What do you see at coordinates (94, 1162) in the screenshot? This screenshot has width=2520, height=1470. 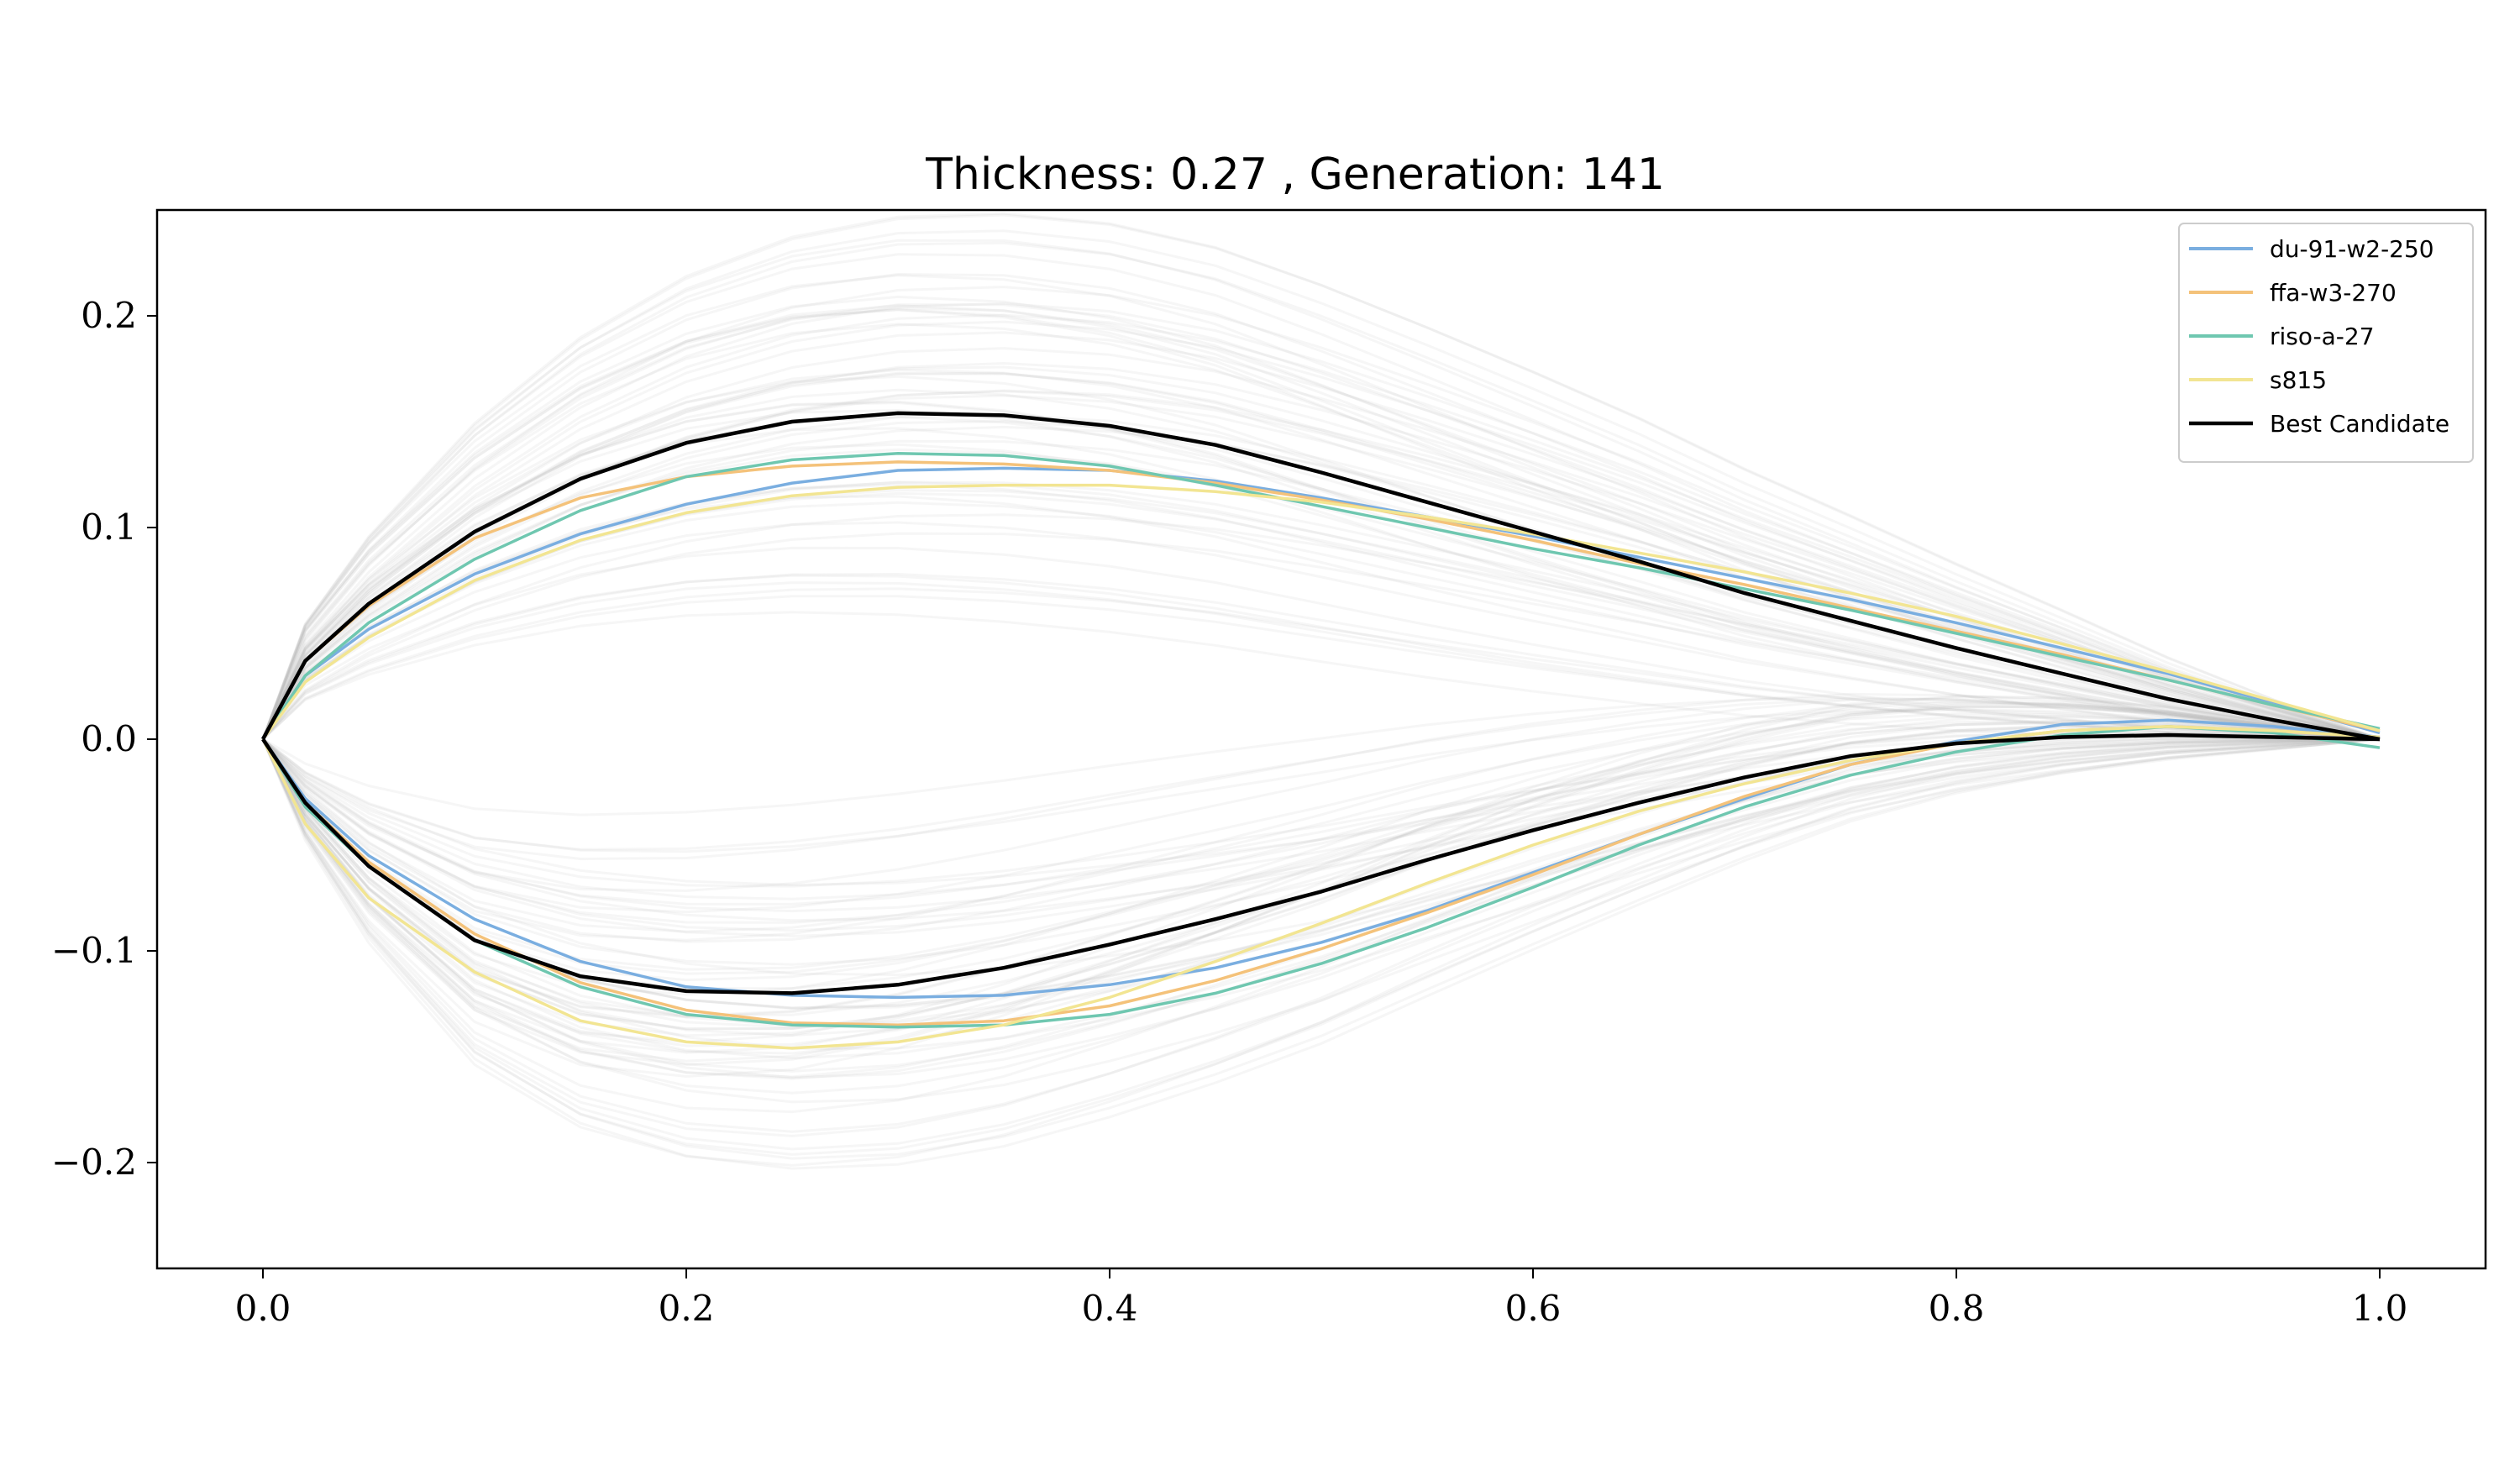 I see `y-tick-label: −0.2` at bounding box center [94, 1162].